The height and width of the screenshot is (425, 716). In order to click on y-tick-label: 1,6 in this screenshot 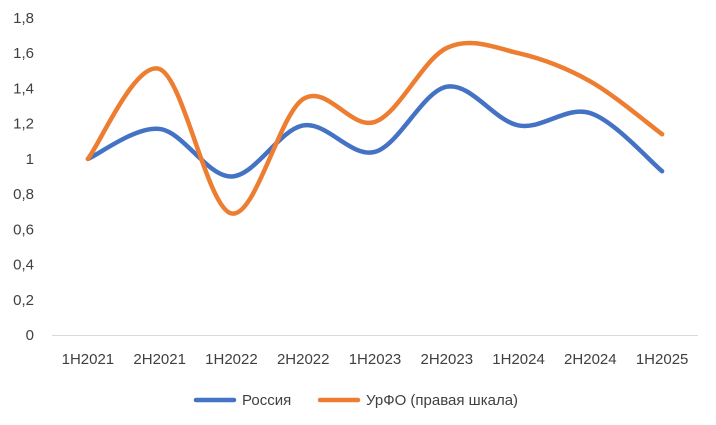, I will do `click(23, 53)`.